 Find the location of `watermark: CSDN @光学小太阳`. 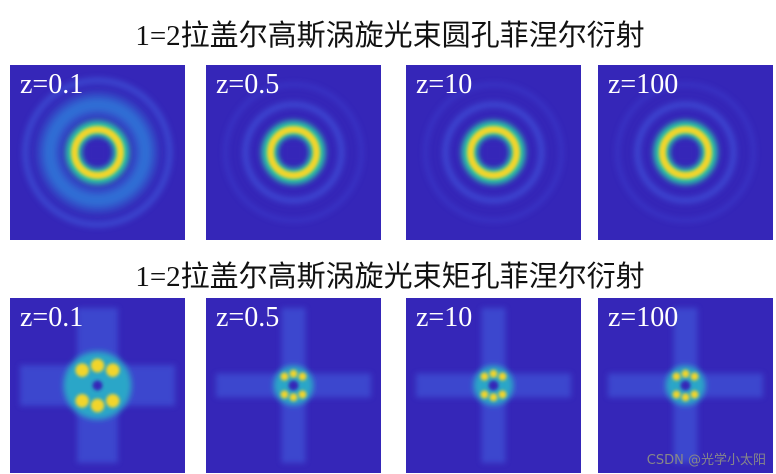

watermark: CSDN @光学小太阳 is located at coordinates (706, 460).